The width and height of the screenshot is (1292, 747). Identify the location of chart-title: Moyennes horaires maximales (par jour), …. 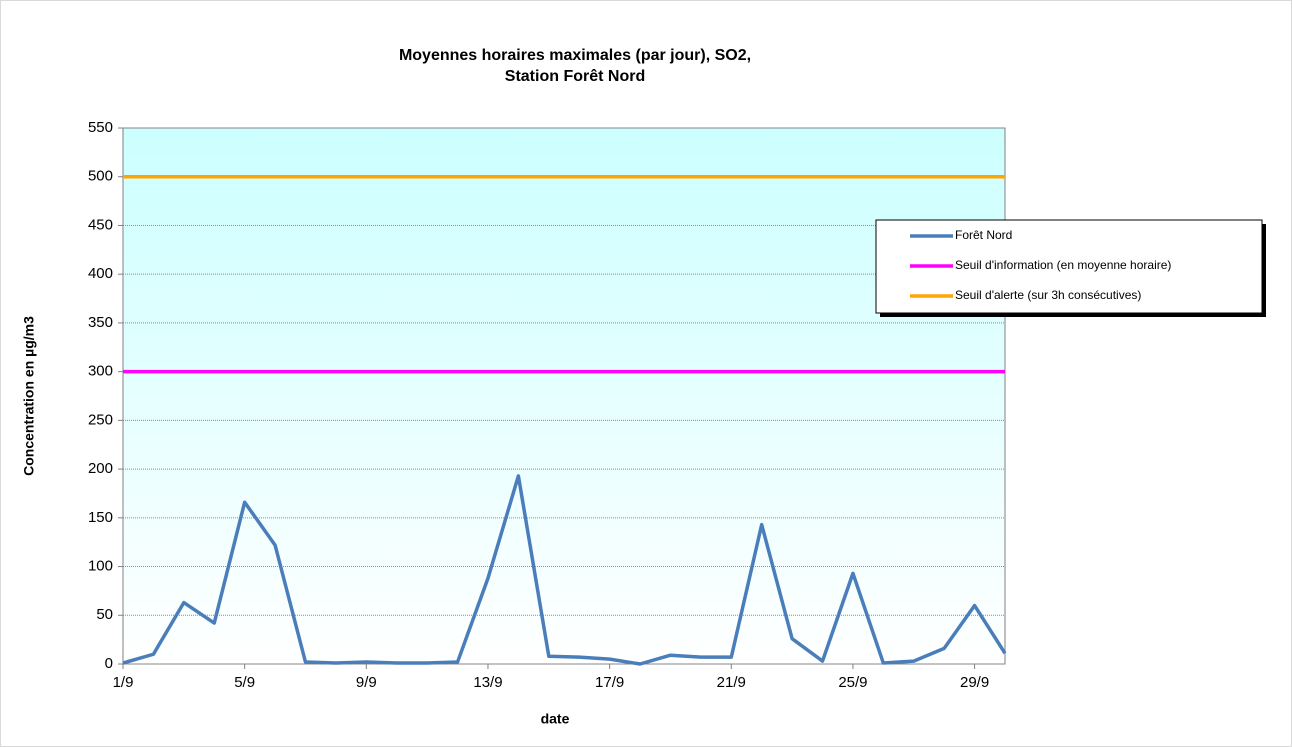
(575, 55).